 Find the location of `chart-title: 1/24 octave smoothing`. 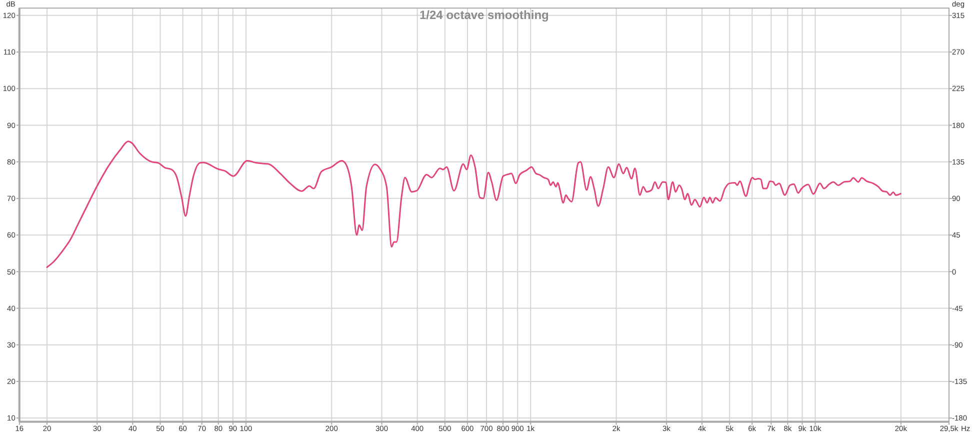

chart-title: 1/24 octave smoothing is located at coordinates (484, 15).